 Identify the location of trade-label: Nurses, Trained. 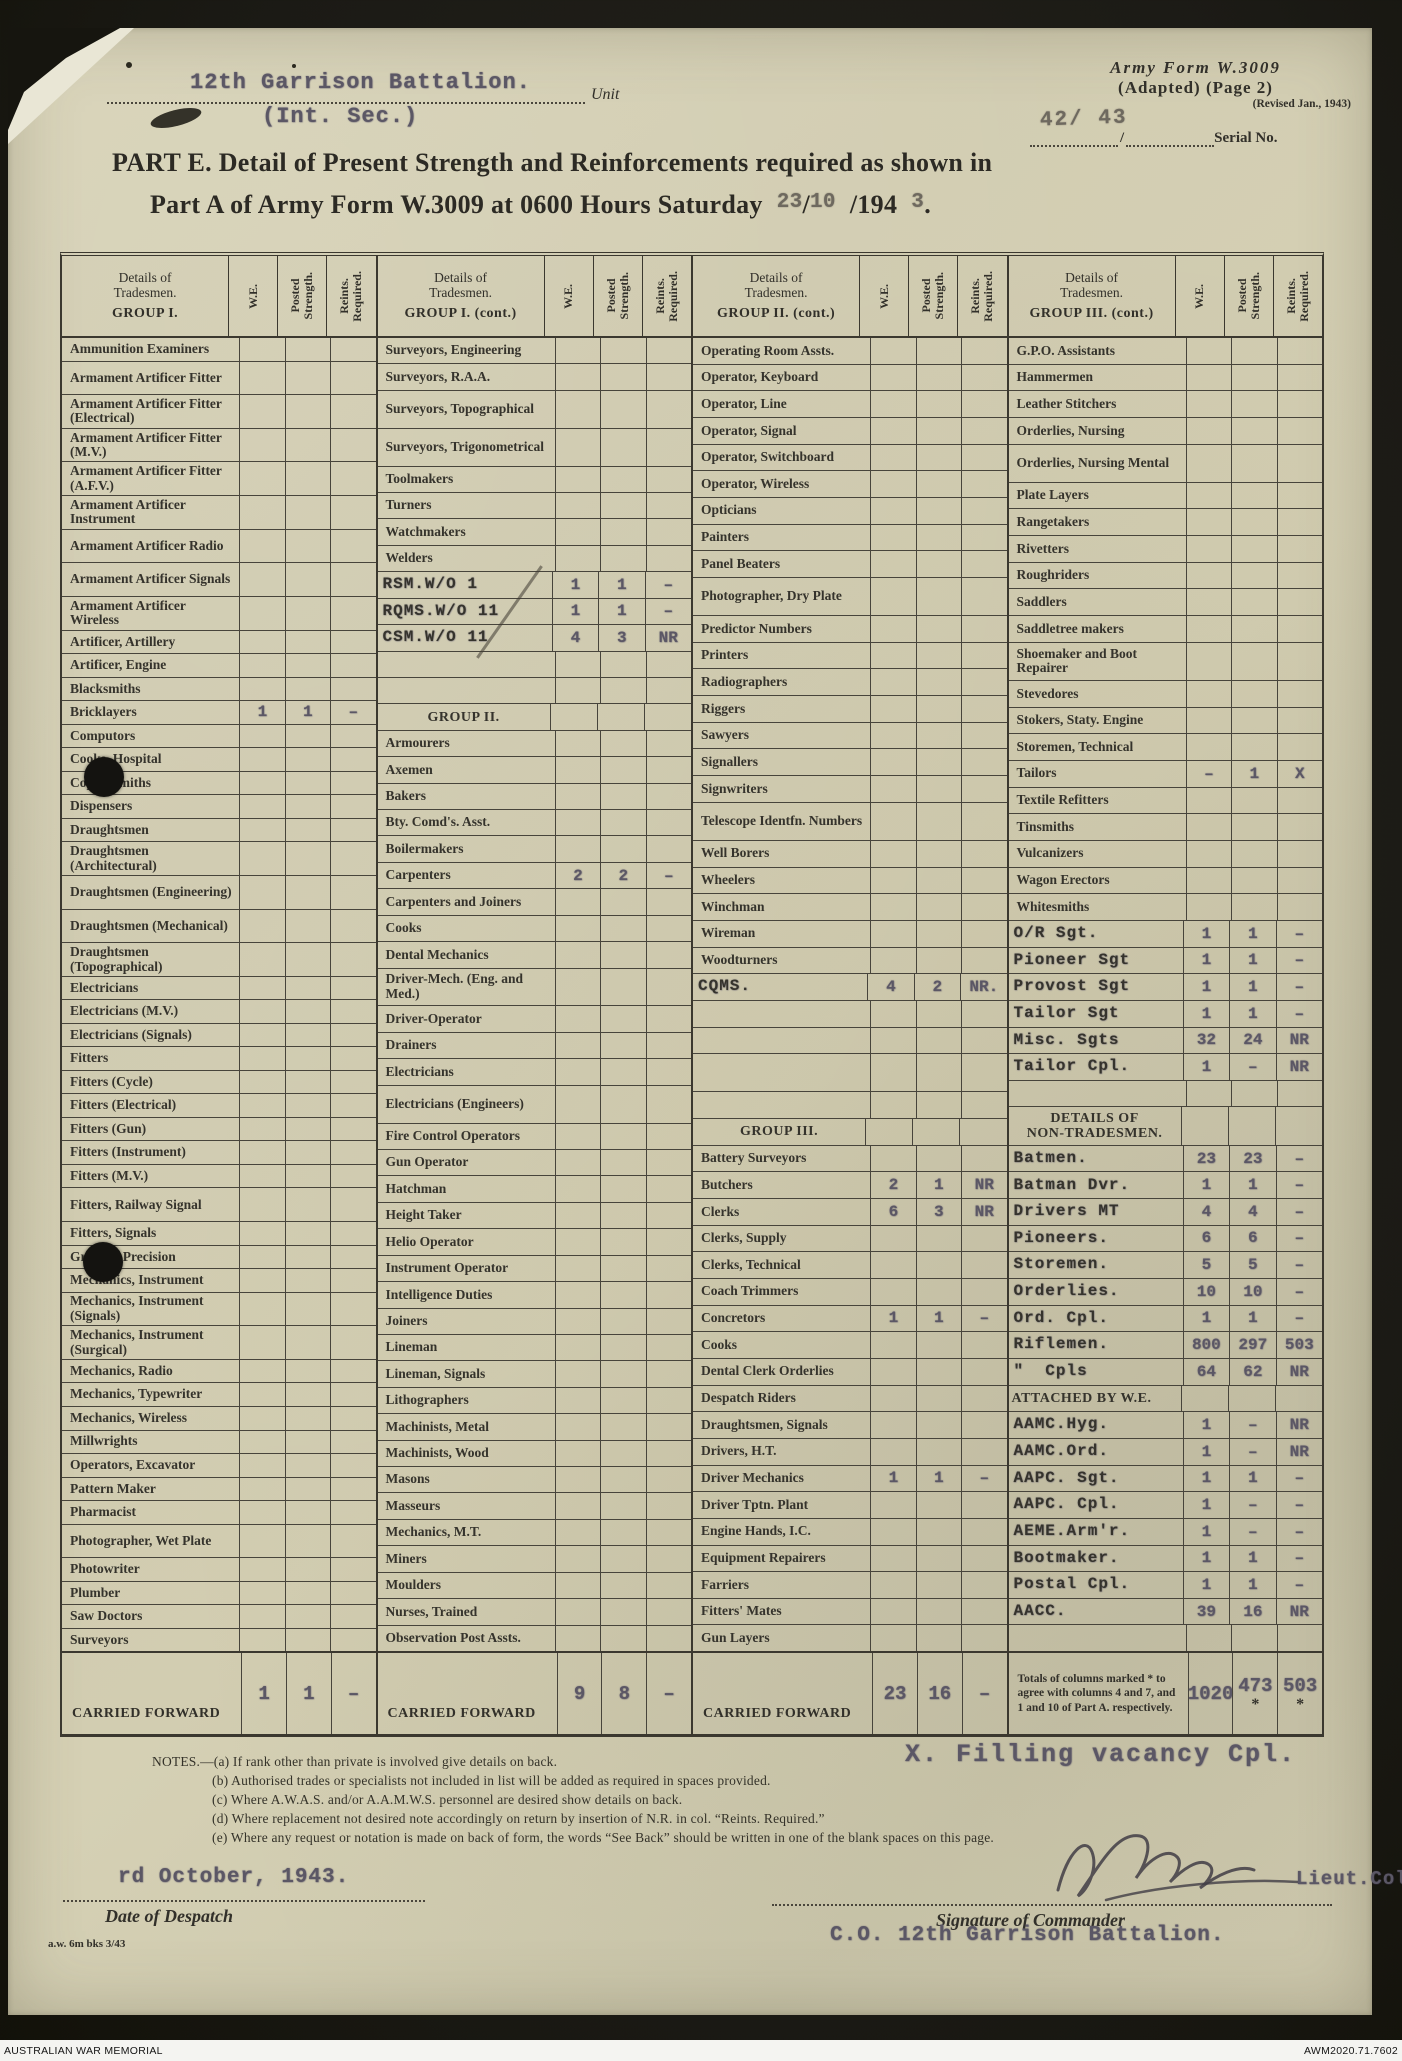
(431, 1611).